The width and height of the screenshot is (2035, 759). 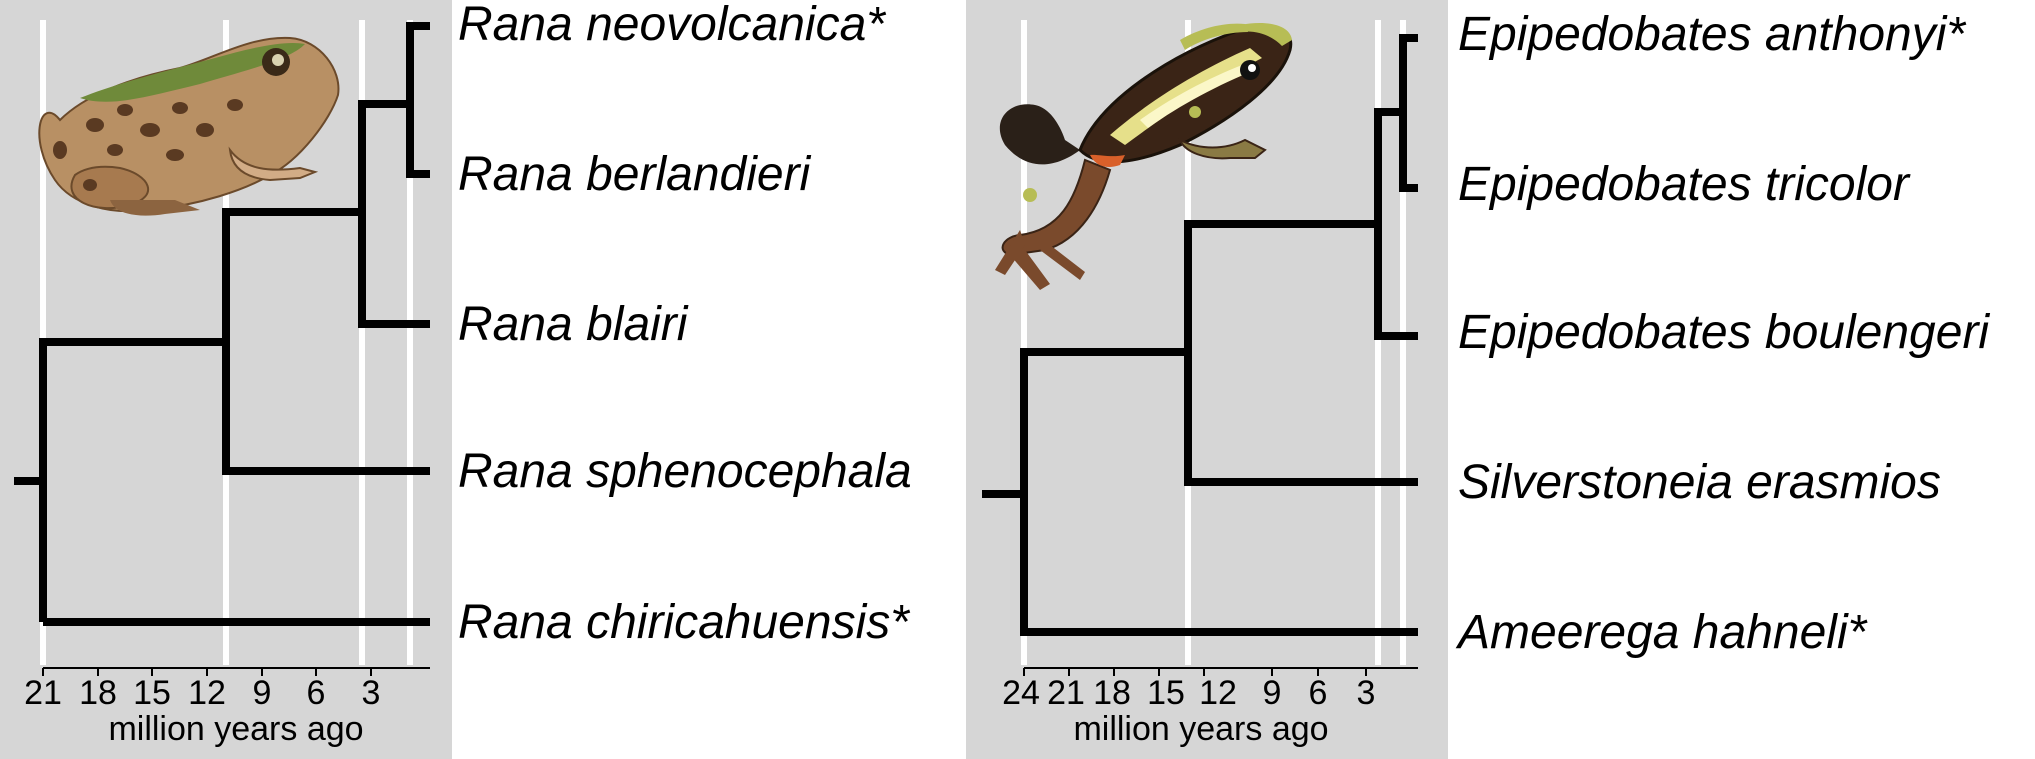 What do you see at coordinates (189, 126) in the screenshot?
I see `leopard-frog-icon` at bounding box center [189, 126].